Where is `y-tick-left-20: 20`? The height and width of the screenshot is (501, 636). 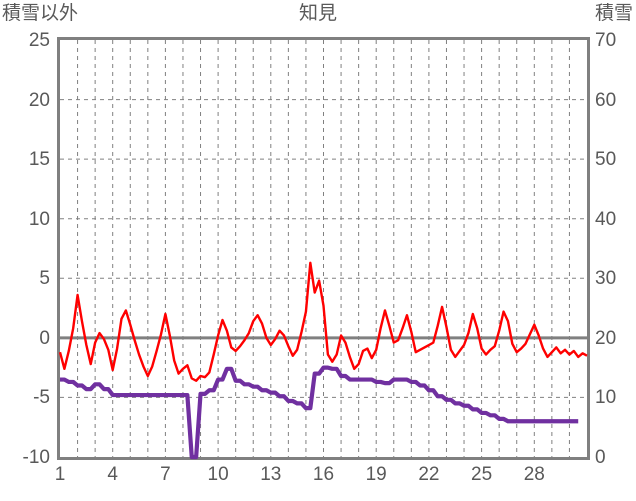 y-tick-left-20: 20 is located at coordinates (39, 100).